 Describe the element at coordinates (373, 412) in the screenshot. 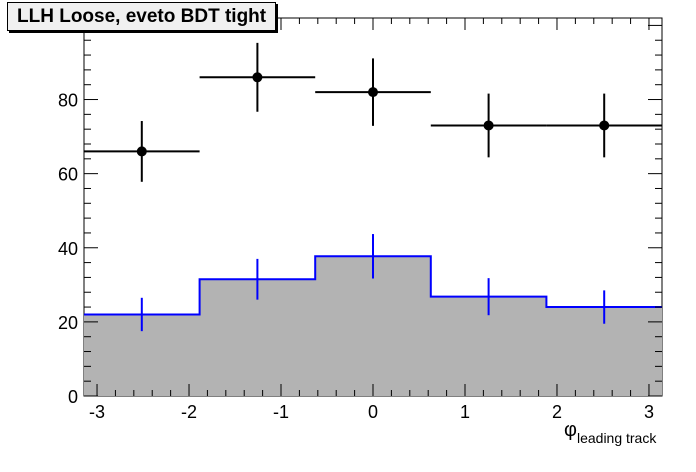

I see `x-tick-label: 0` at that location.